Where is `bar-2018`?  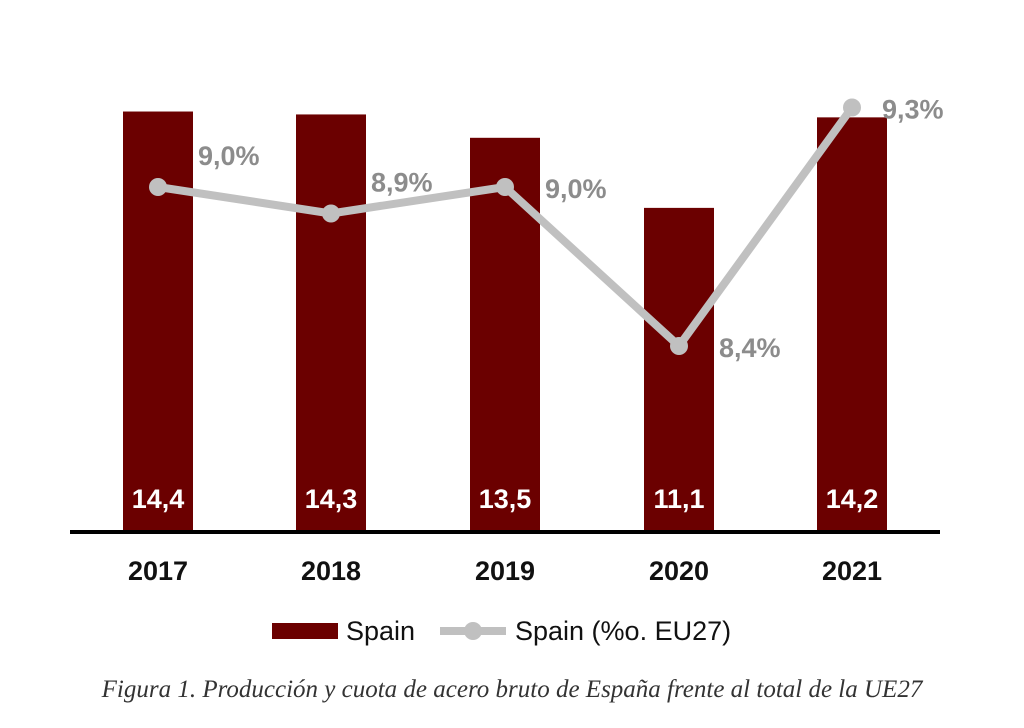 bar-2018 is located at coordinates (331, 323).